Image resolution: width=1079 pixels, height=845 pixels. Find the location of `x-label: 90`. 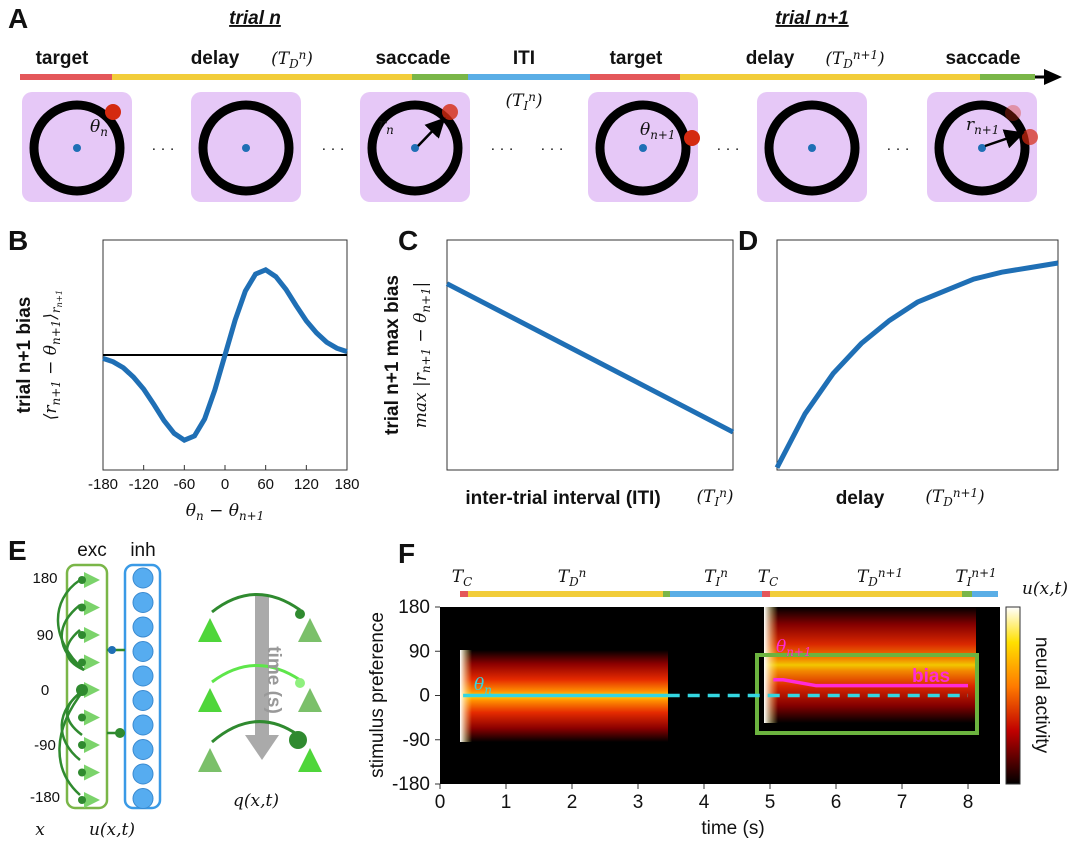

x-label: 90 is located at coordinates (45, 635).